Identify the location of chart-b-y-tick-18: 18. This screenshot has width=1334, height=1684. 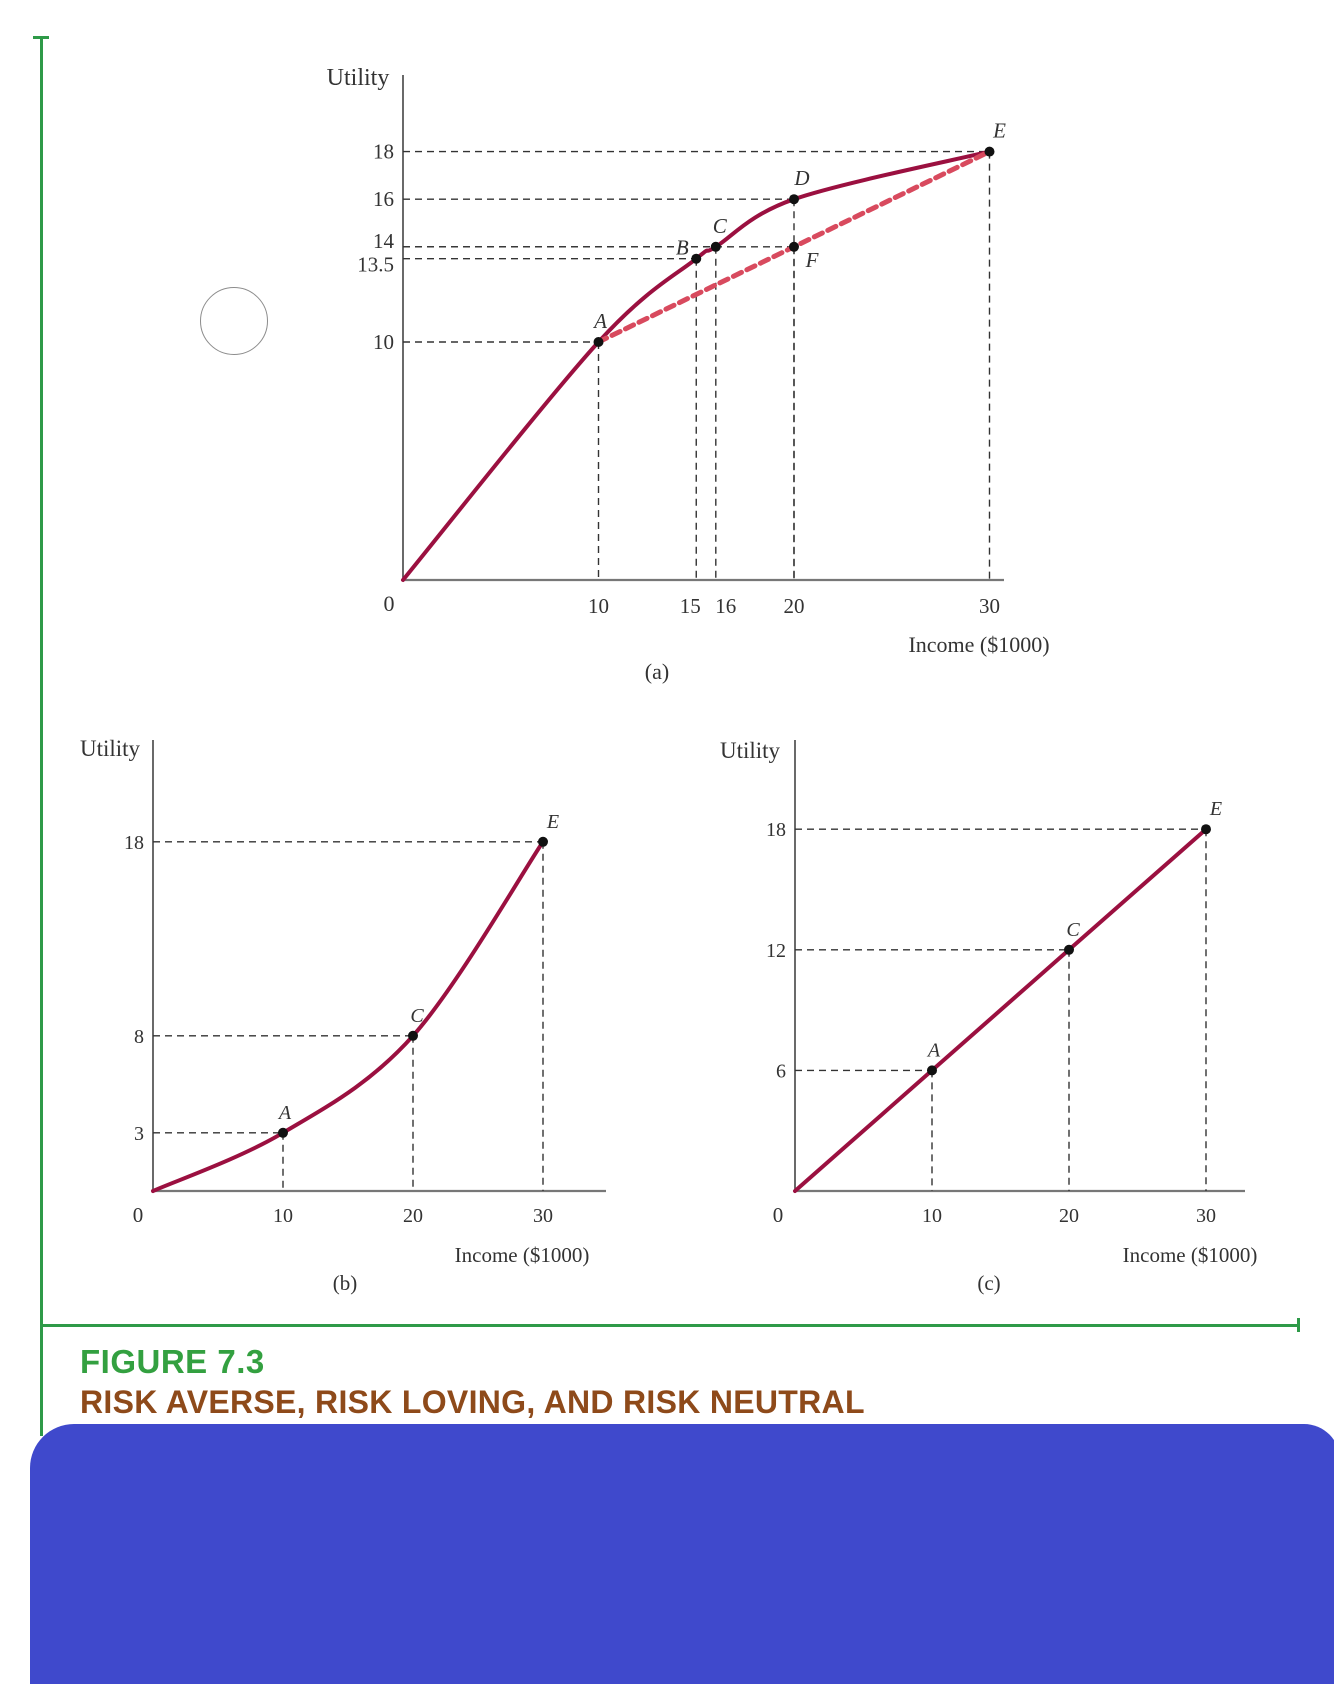
(134, 843).